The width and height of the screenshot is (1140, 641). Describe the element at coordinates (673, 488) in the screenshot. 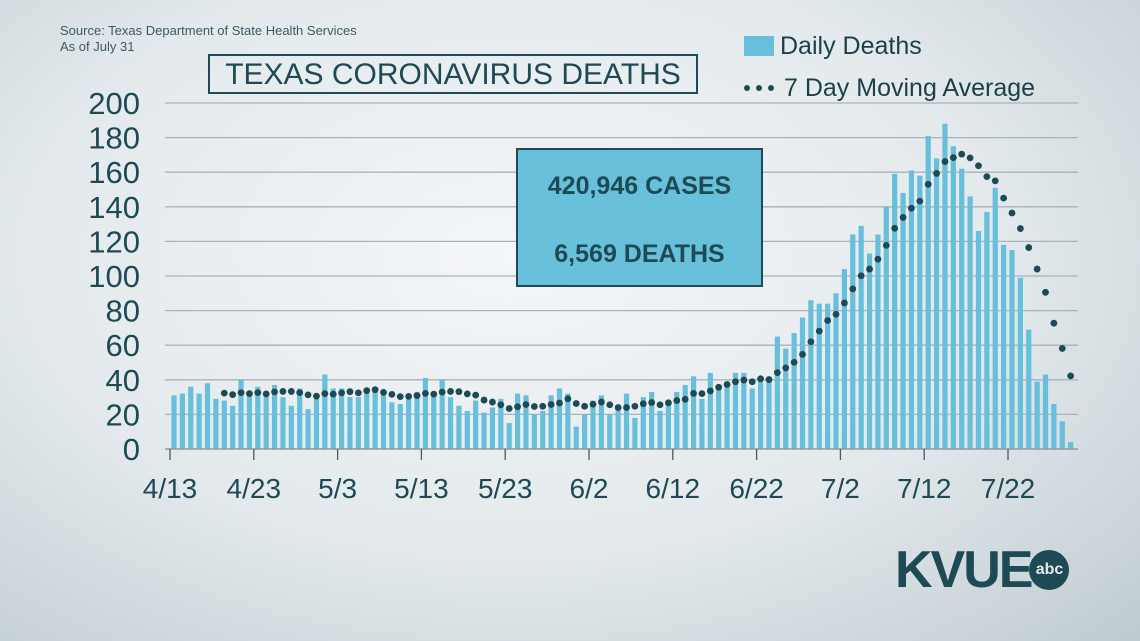

I see `x-tick-label: 6/12` at that location.